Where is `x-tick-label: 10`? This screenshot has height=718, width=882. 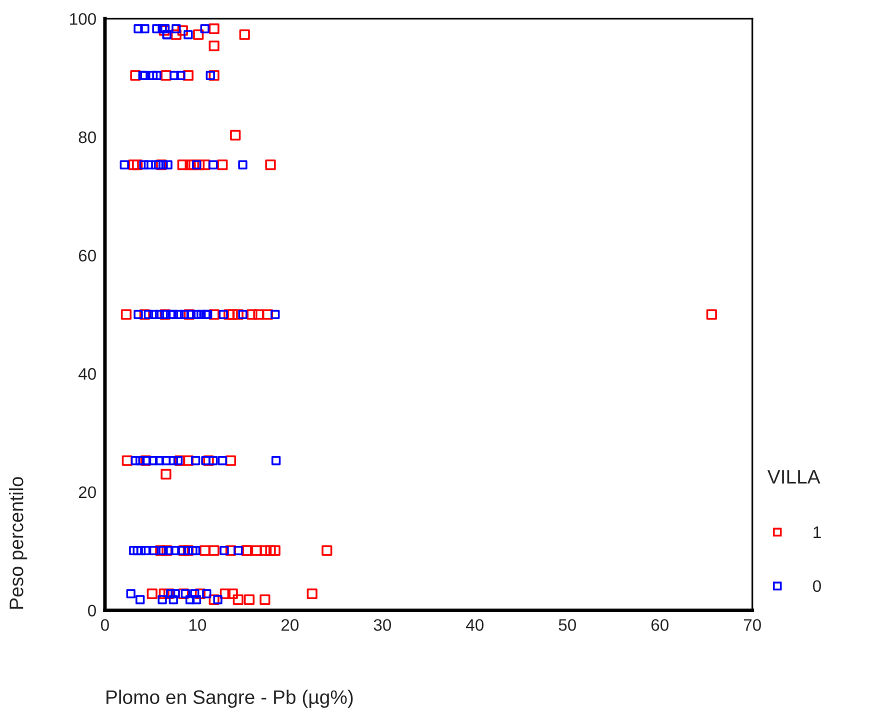 x-tick-label: 10 is located at coordinates (197, 625).